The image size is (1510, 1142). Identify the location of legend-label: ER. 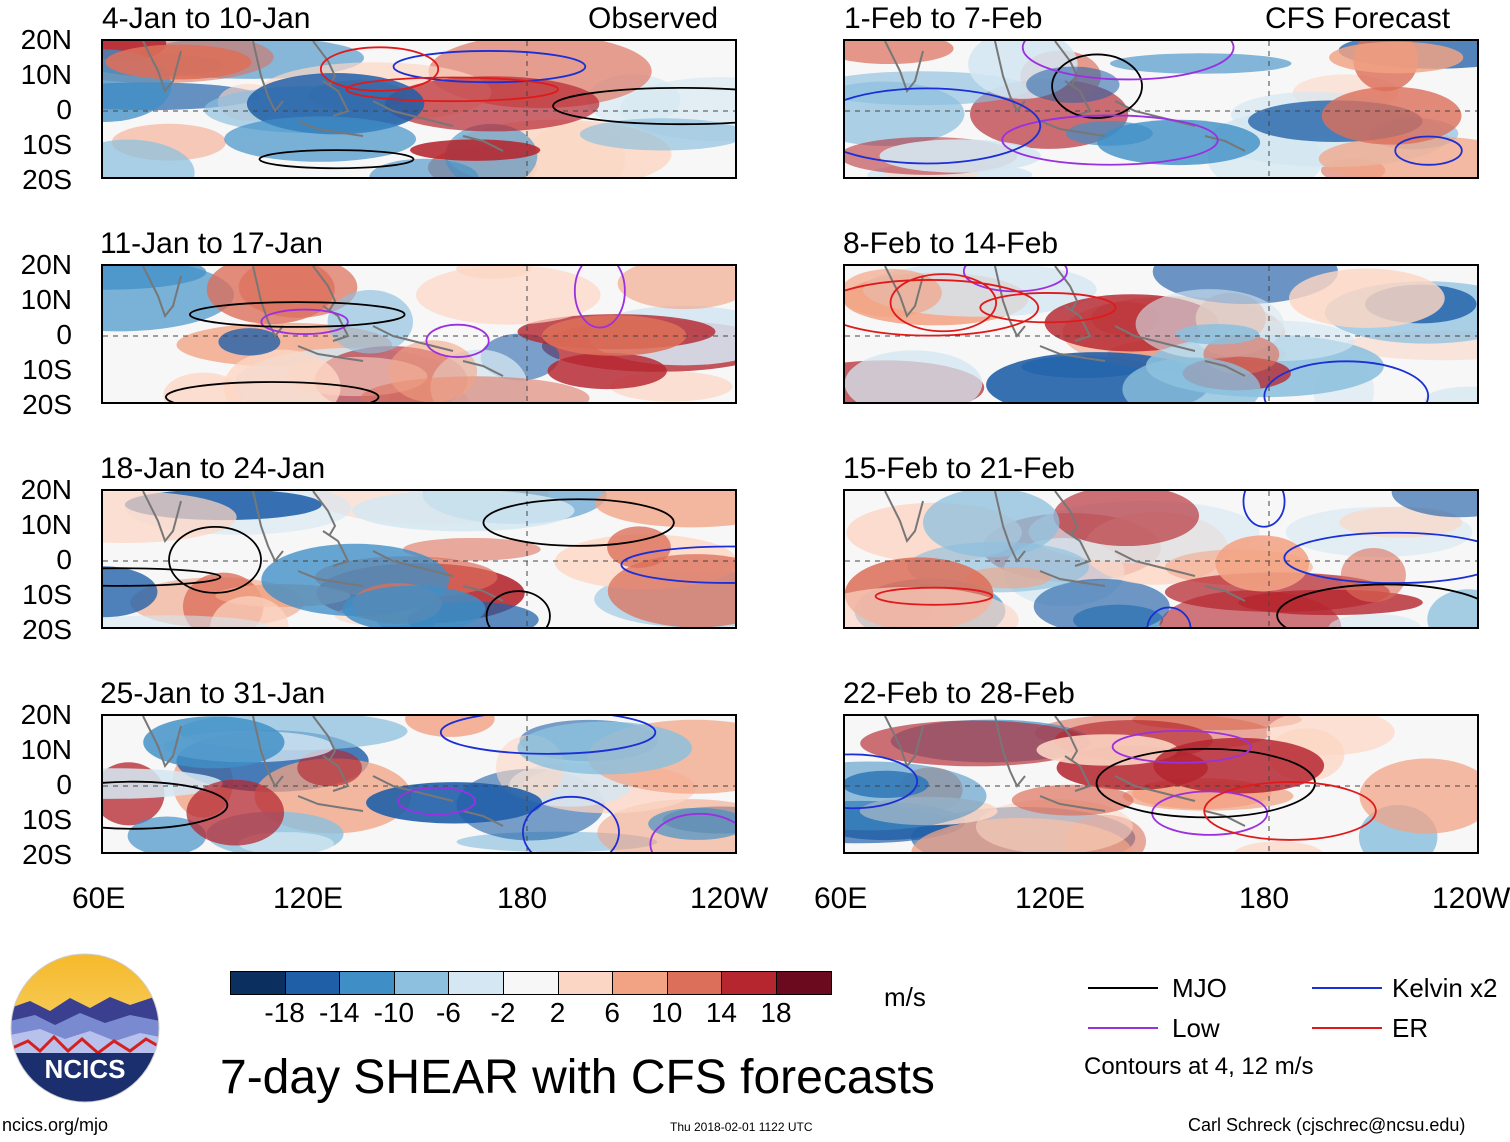
(1410, 1028).